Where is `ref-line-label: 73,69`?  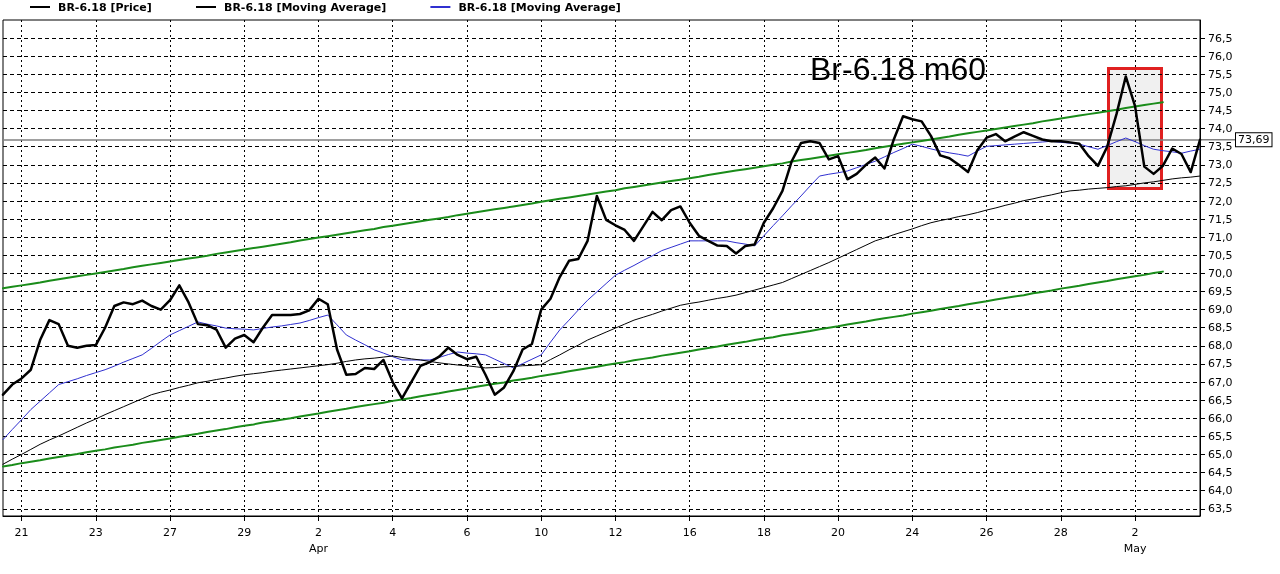
ref-line-label: 73,69 is located at coordinates (1254, 140).